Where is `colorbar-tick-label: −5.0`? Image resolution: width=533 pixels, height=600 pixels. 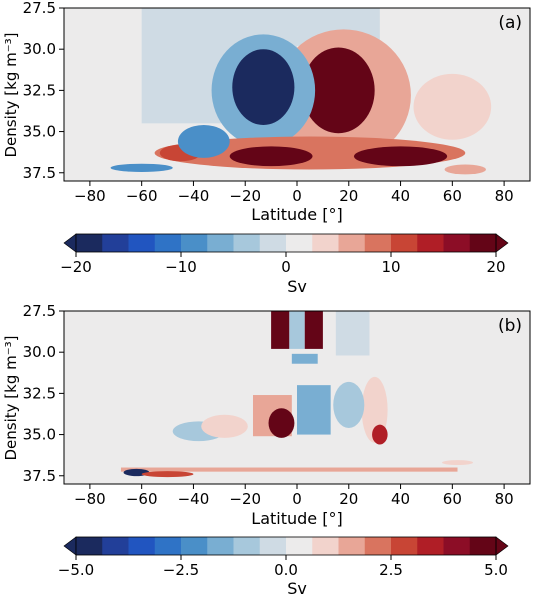 colorbar-tick-label: −5.0 is located at coordinates (76, 570).